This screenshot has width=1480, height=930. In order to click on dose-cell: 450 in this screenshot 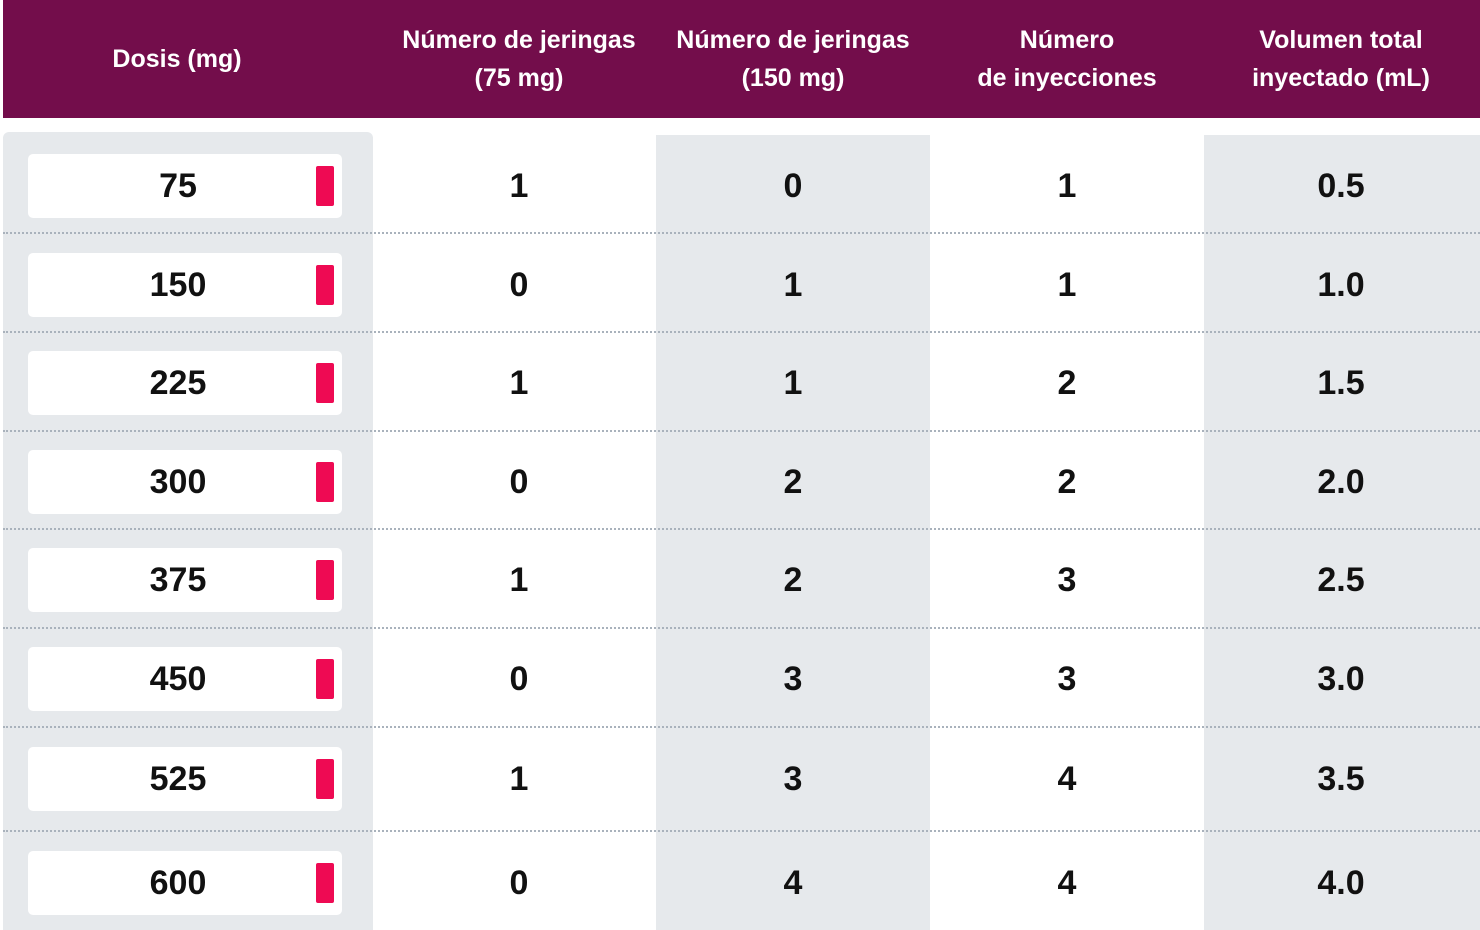, I will do `click(185, 679)`.